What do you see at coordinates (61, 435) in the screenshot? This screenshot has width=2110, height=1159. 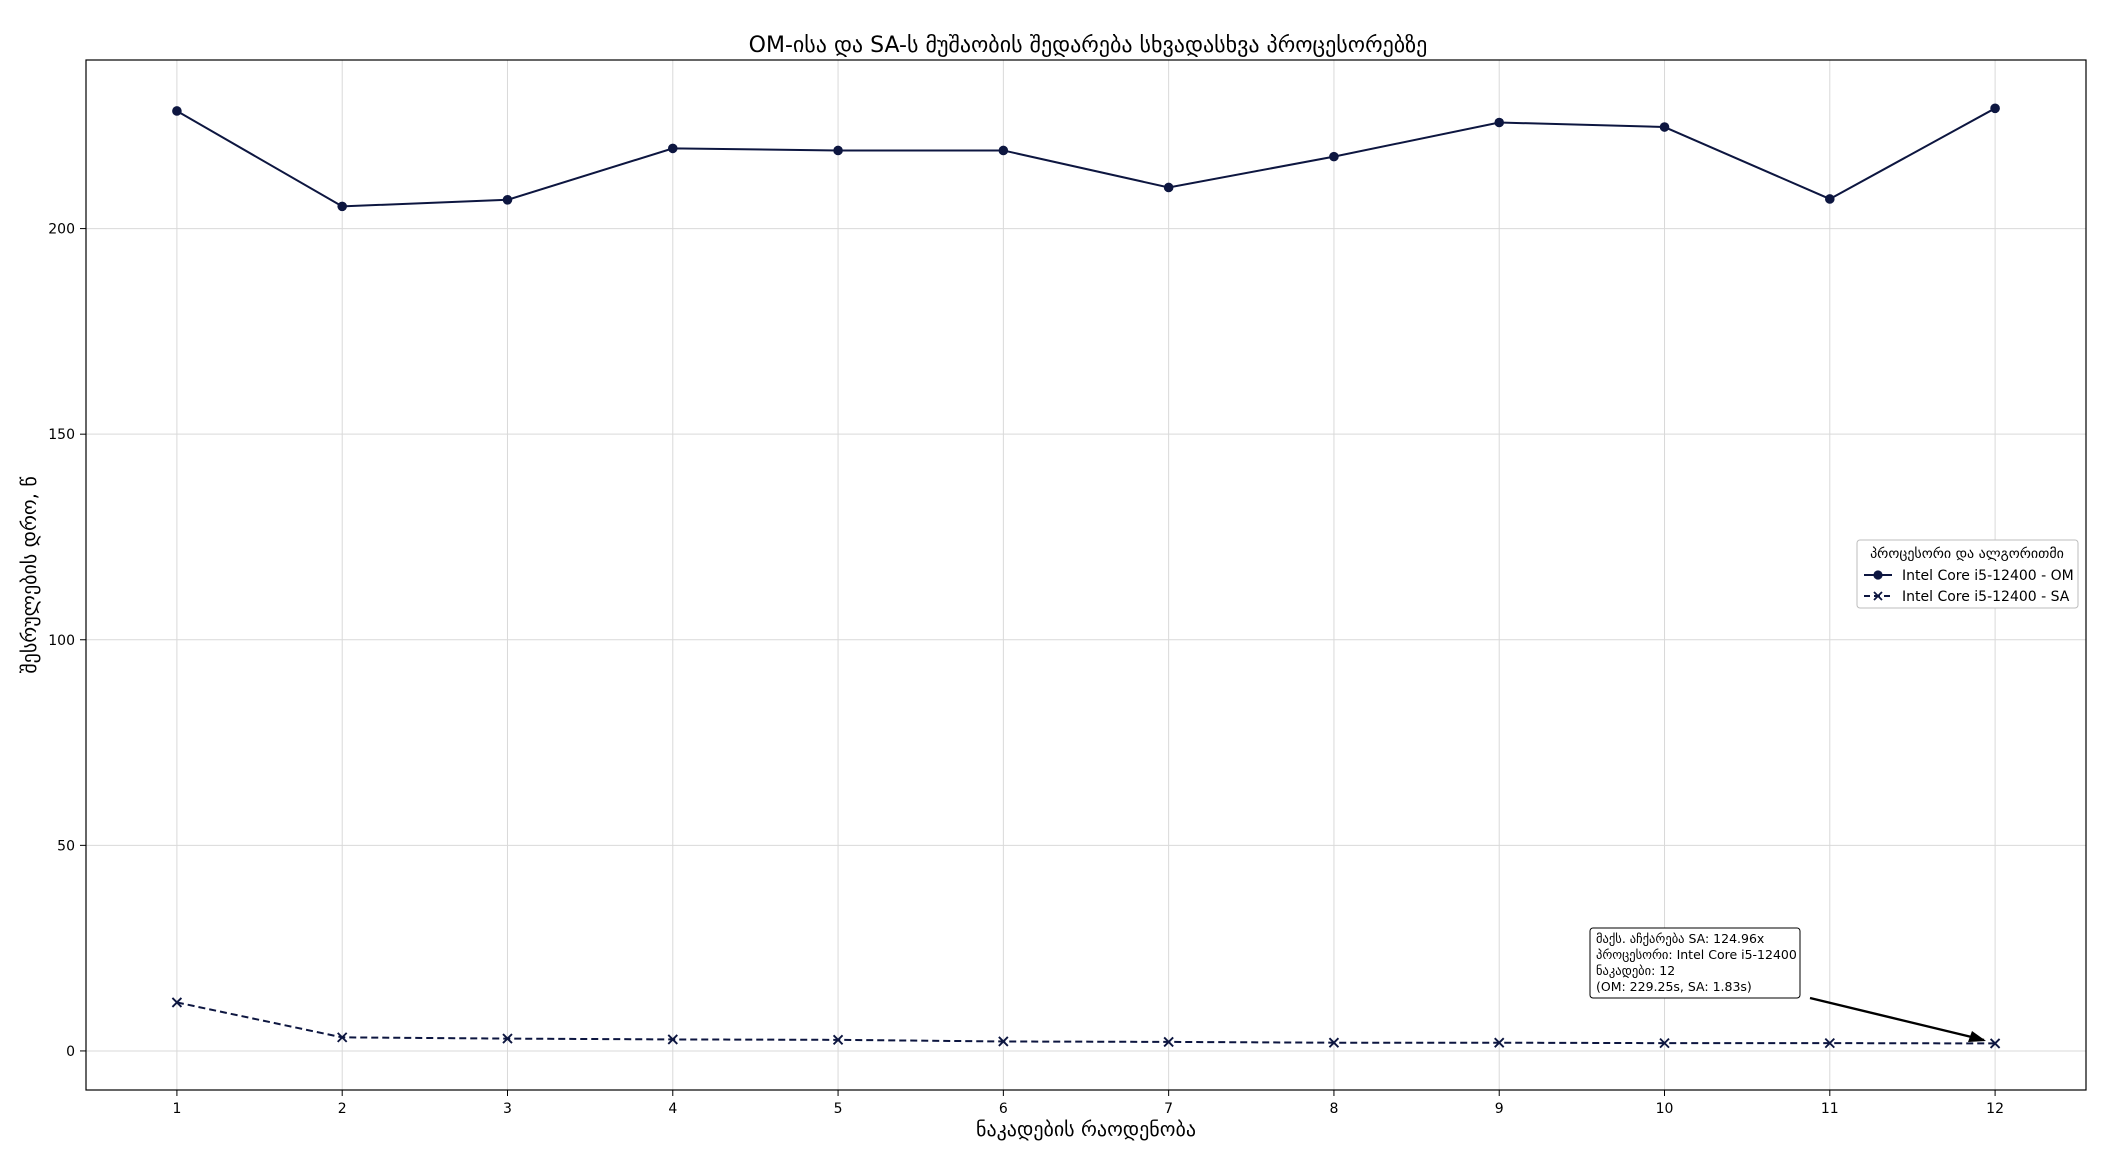 I see `y-tick-label: 150` at bounding box center [61, 435].